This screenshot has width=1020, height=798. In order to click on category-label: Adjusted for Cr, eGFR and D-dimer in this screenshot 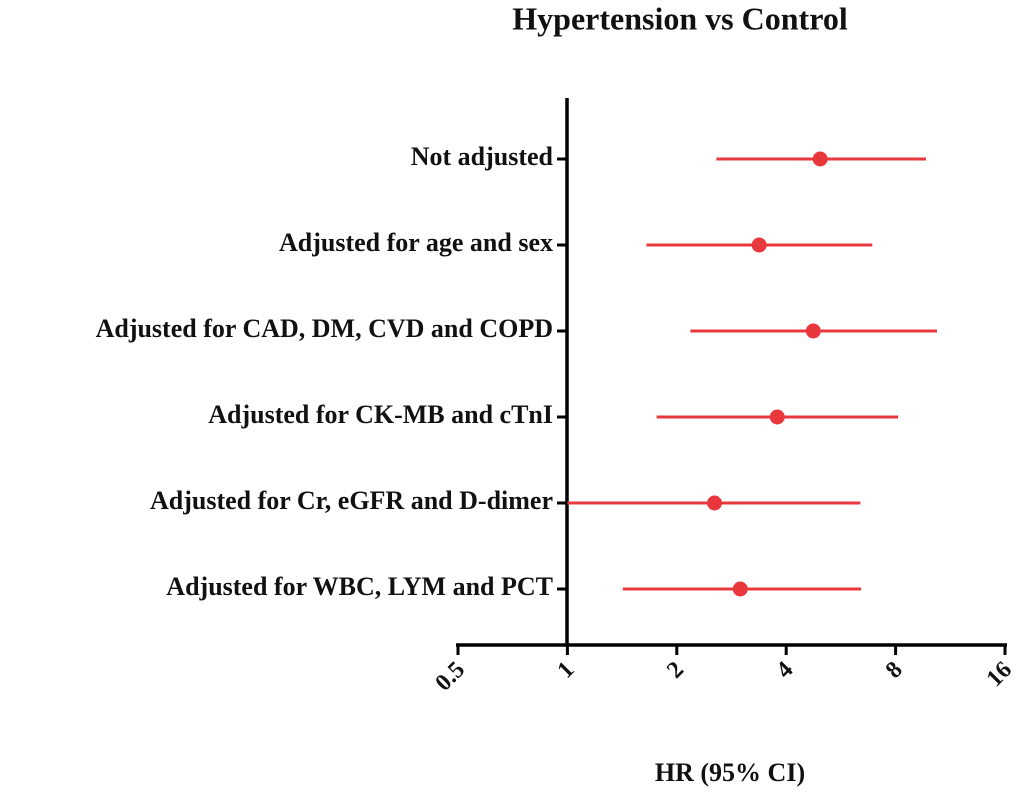, I will do `click(351, 500)`.